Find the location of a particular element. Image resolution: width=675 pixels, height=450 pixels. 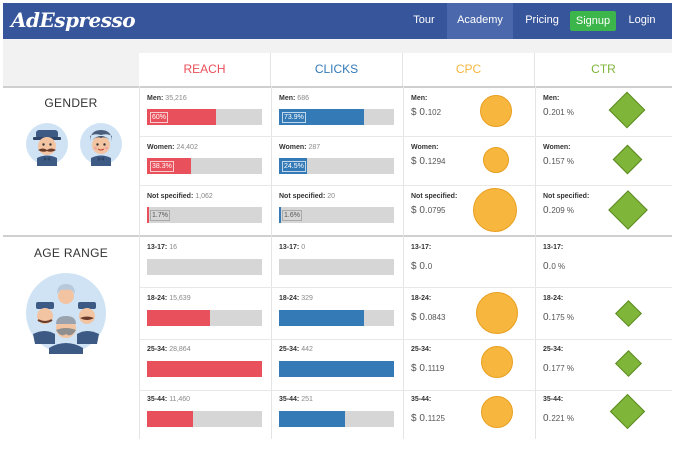

age-group-avatar is located at coordinates (66, 313).